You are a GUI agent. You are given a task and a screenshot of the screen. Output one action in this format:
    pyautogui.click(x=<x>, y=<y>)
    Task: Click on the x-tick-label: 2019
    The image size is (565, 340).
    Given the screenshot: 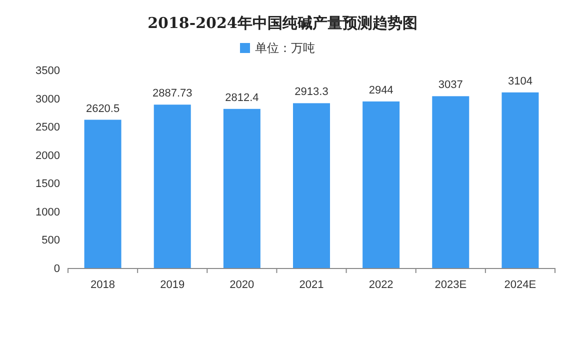 What is the action you would take?
    pyautogui.click(x=172, y=285)
    